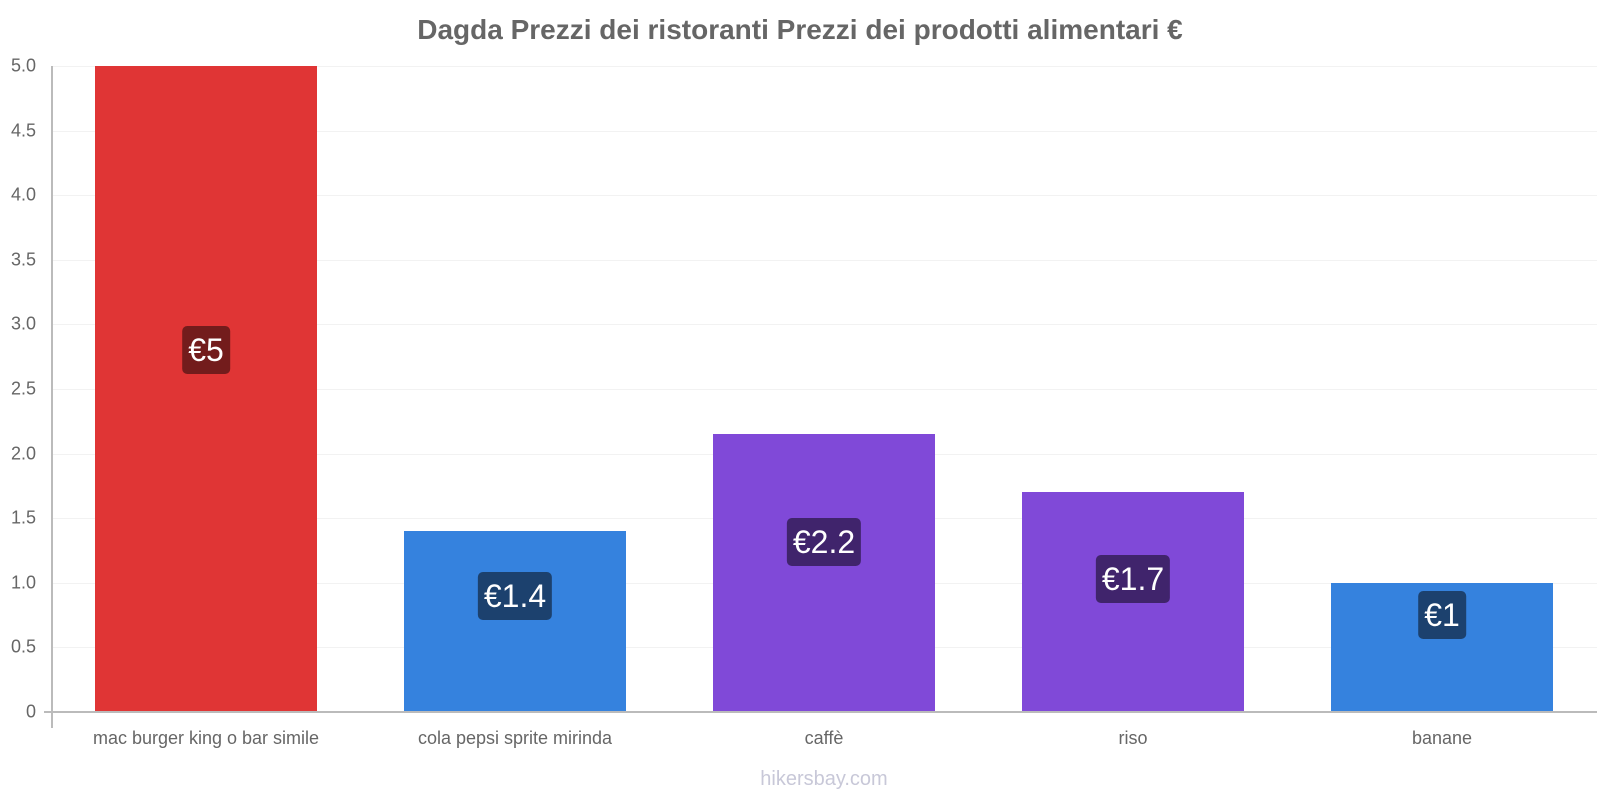 The height and width of the screenshot is (800, 1600). Describe the element at coordinates (820, 712) in the screenshot. I see `x-axis-line` at that location.